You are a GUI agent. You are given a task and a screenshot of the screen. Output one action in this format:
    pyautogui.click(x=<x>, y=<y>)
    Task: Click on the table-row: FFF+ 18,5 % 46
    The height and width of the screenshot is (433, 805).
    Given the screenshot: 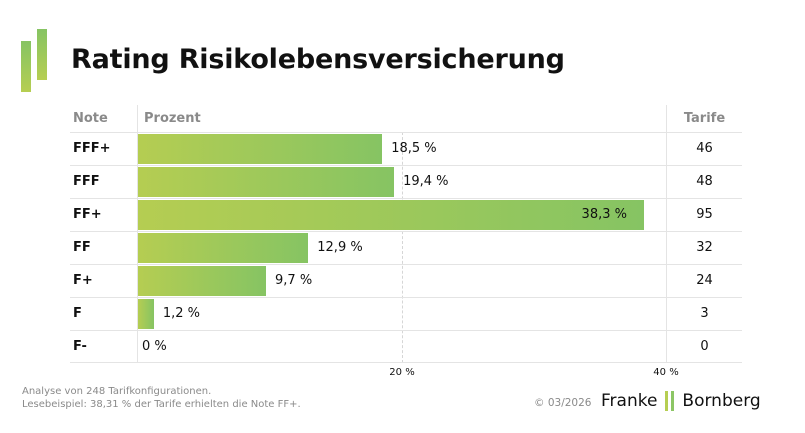 What is the action you would take?
    pyautogui.click(x=406, y=148)
    